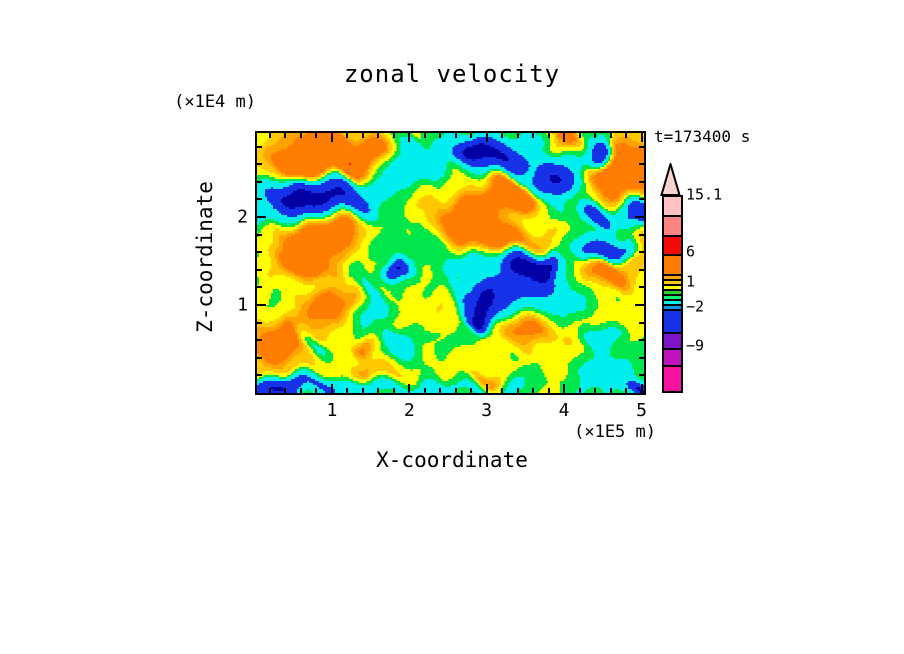 The width and height of the screenshot is (904, 654). I want to click on x-axis-title: X-coordinate, so click(452, 460).